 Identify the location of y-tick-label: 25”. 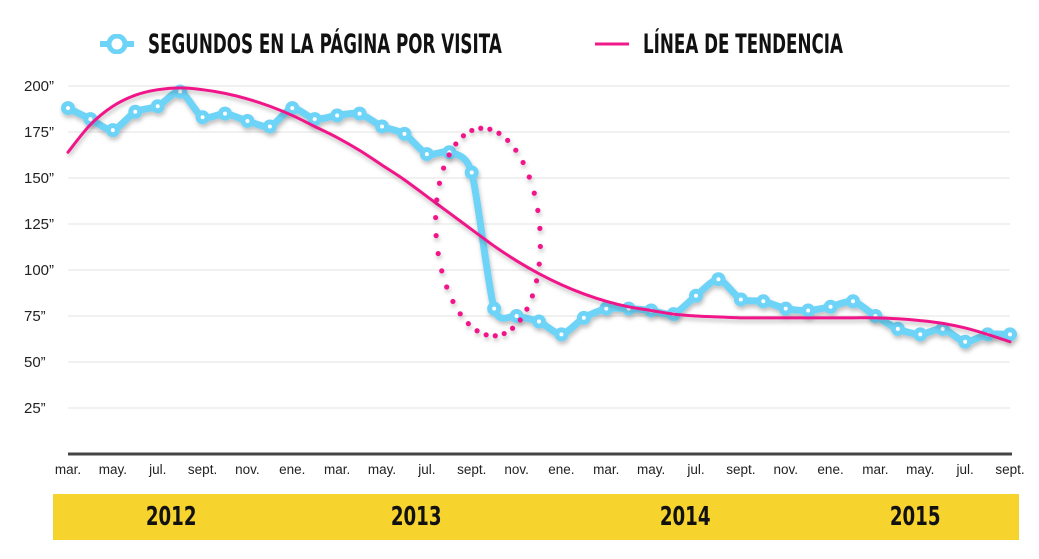
(35, 408).